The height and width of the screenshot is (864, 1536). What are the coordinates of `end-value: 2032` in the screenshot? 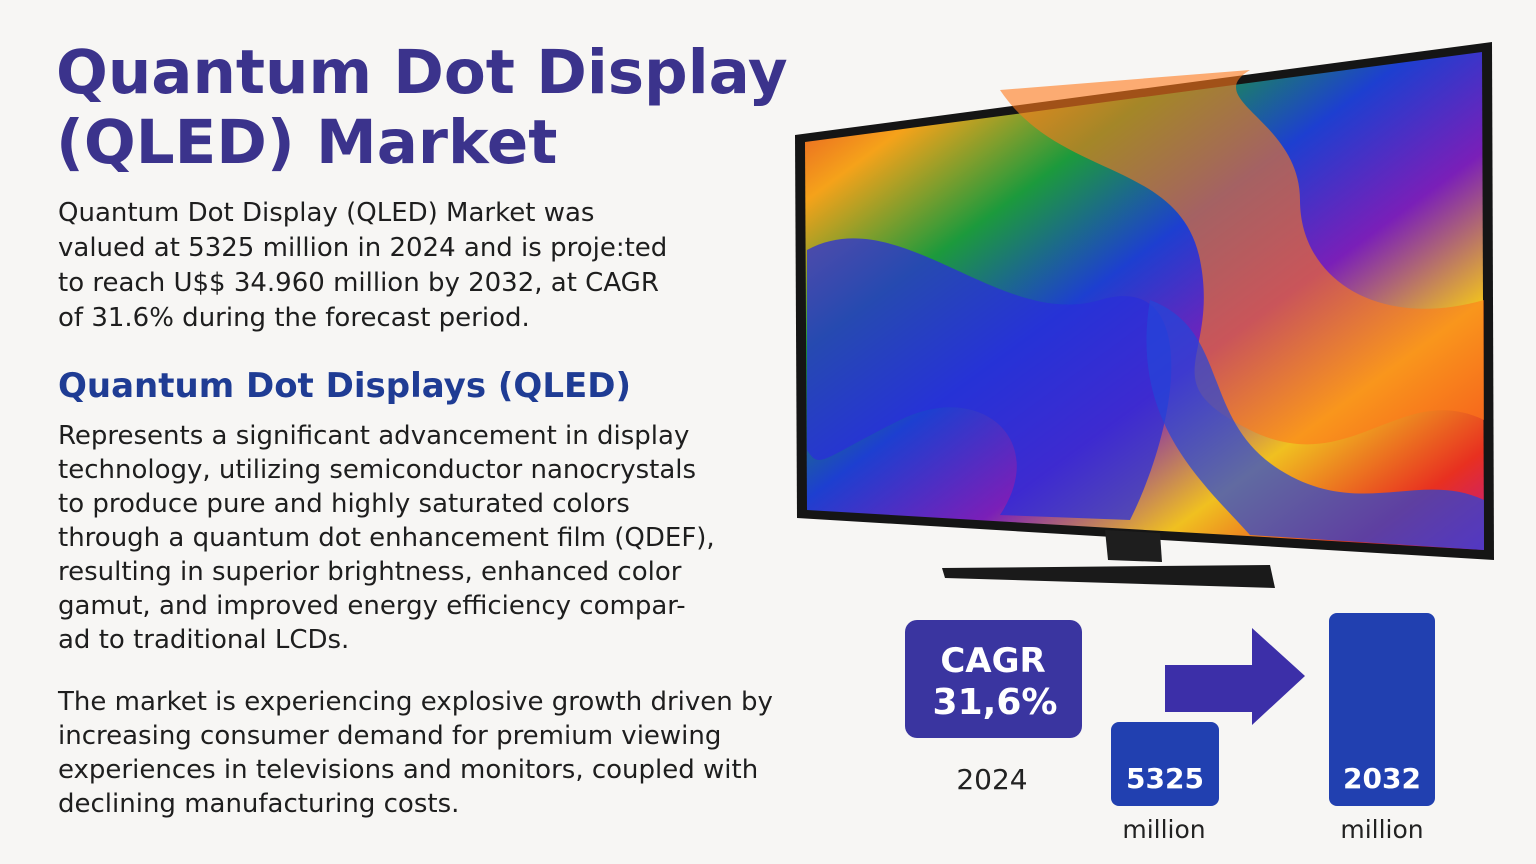 It's located at (1382, 778).